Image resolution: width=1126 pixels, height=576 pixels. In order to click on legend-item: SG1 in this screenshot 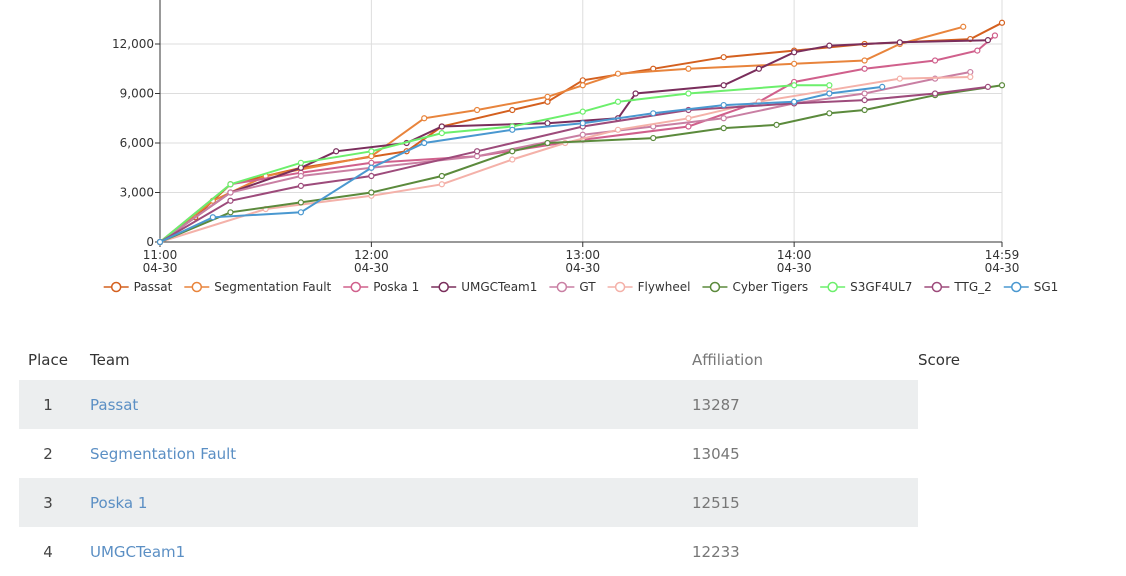, I will do `click(1031, 287)`.